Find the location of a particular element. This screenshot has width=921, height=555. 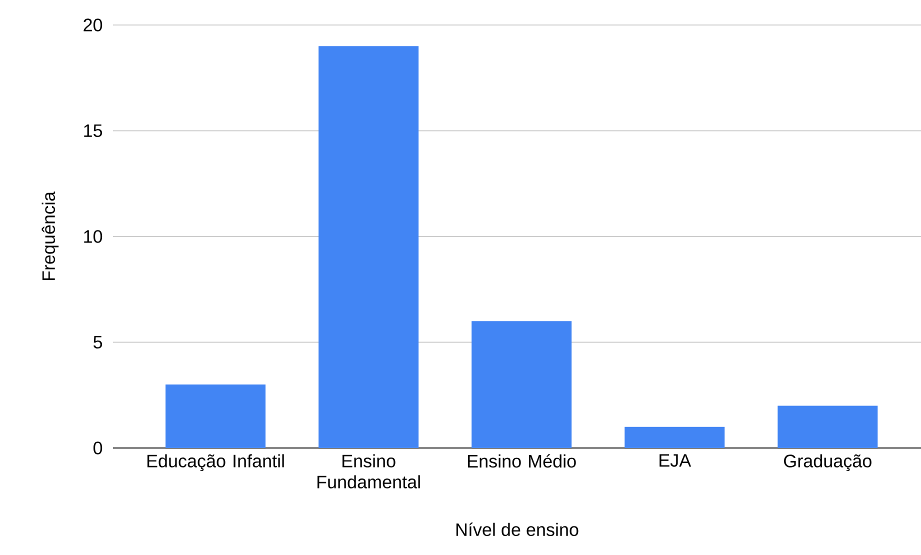

x-tick-label: Educação Infantil is located at coordinates (215, 463).